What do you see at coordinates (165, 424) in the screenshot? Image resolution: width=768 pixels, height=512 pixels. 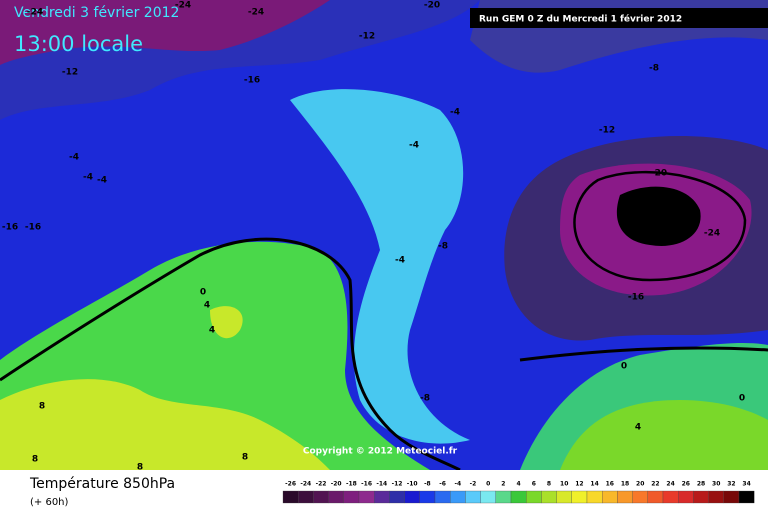 I see `very-warm-region` at bounding box center [165, 424].